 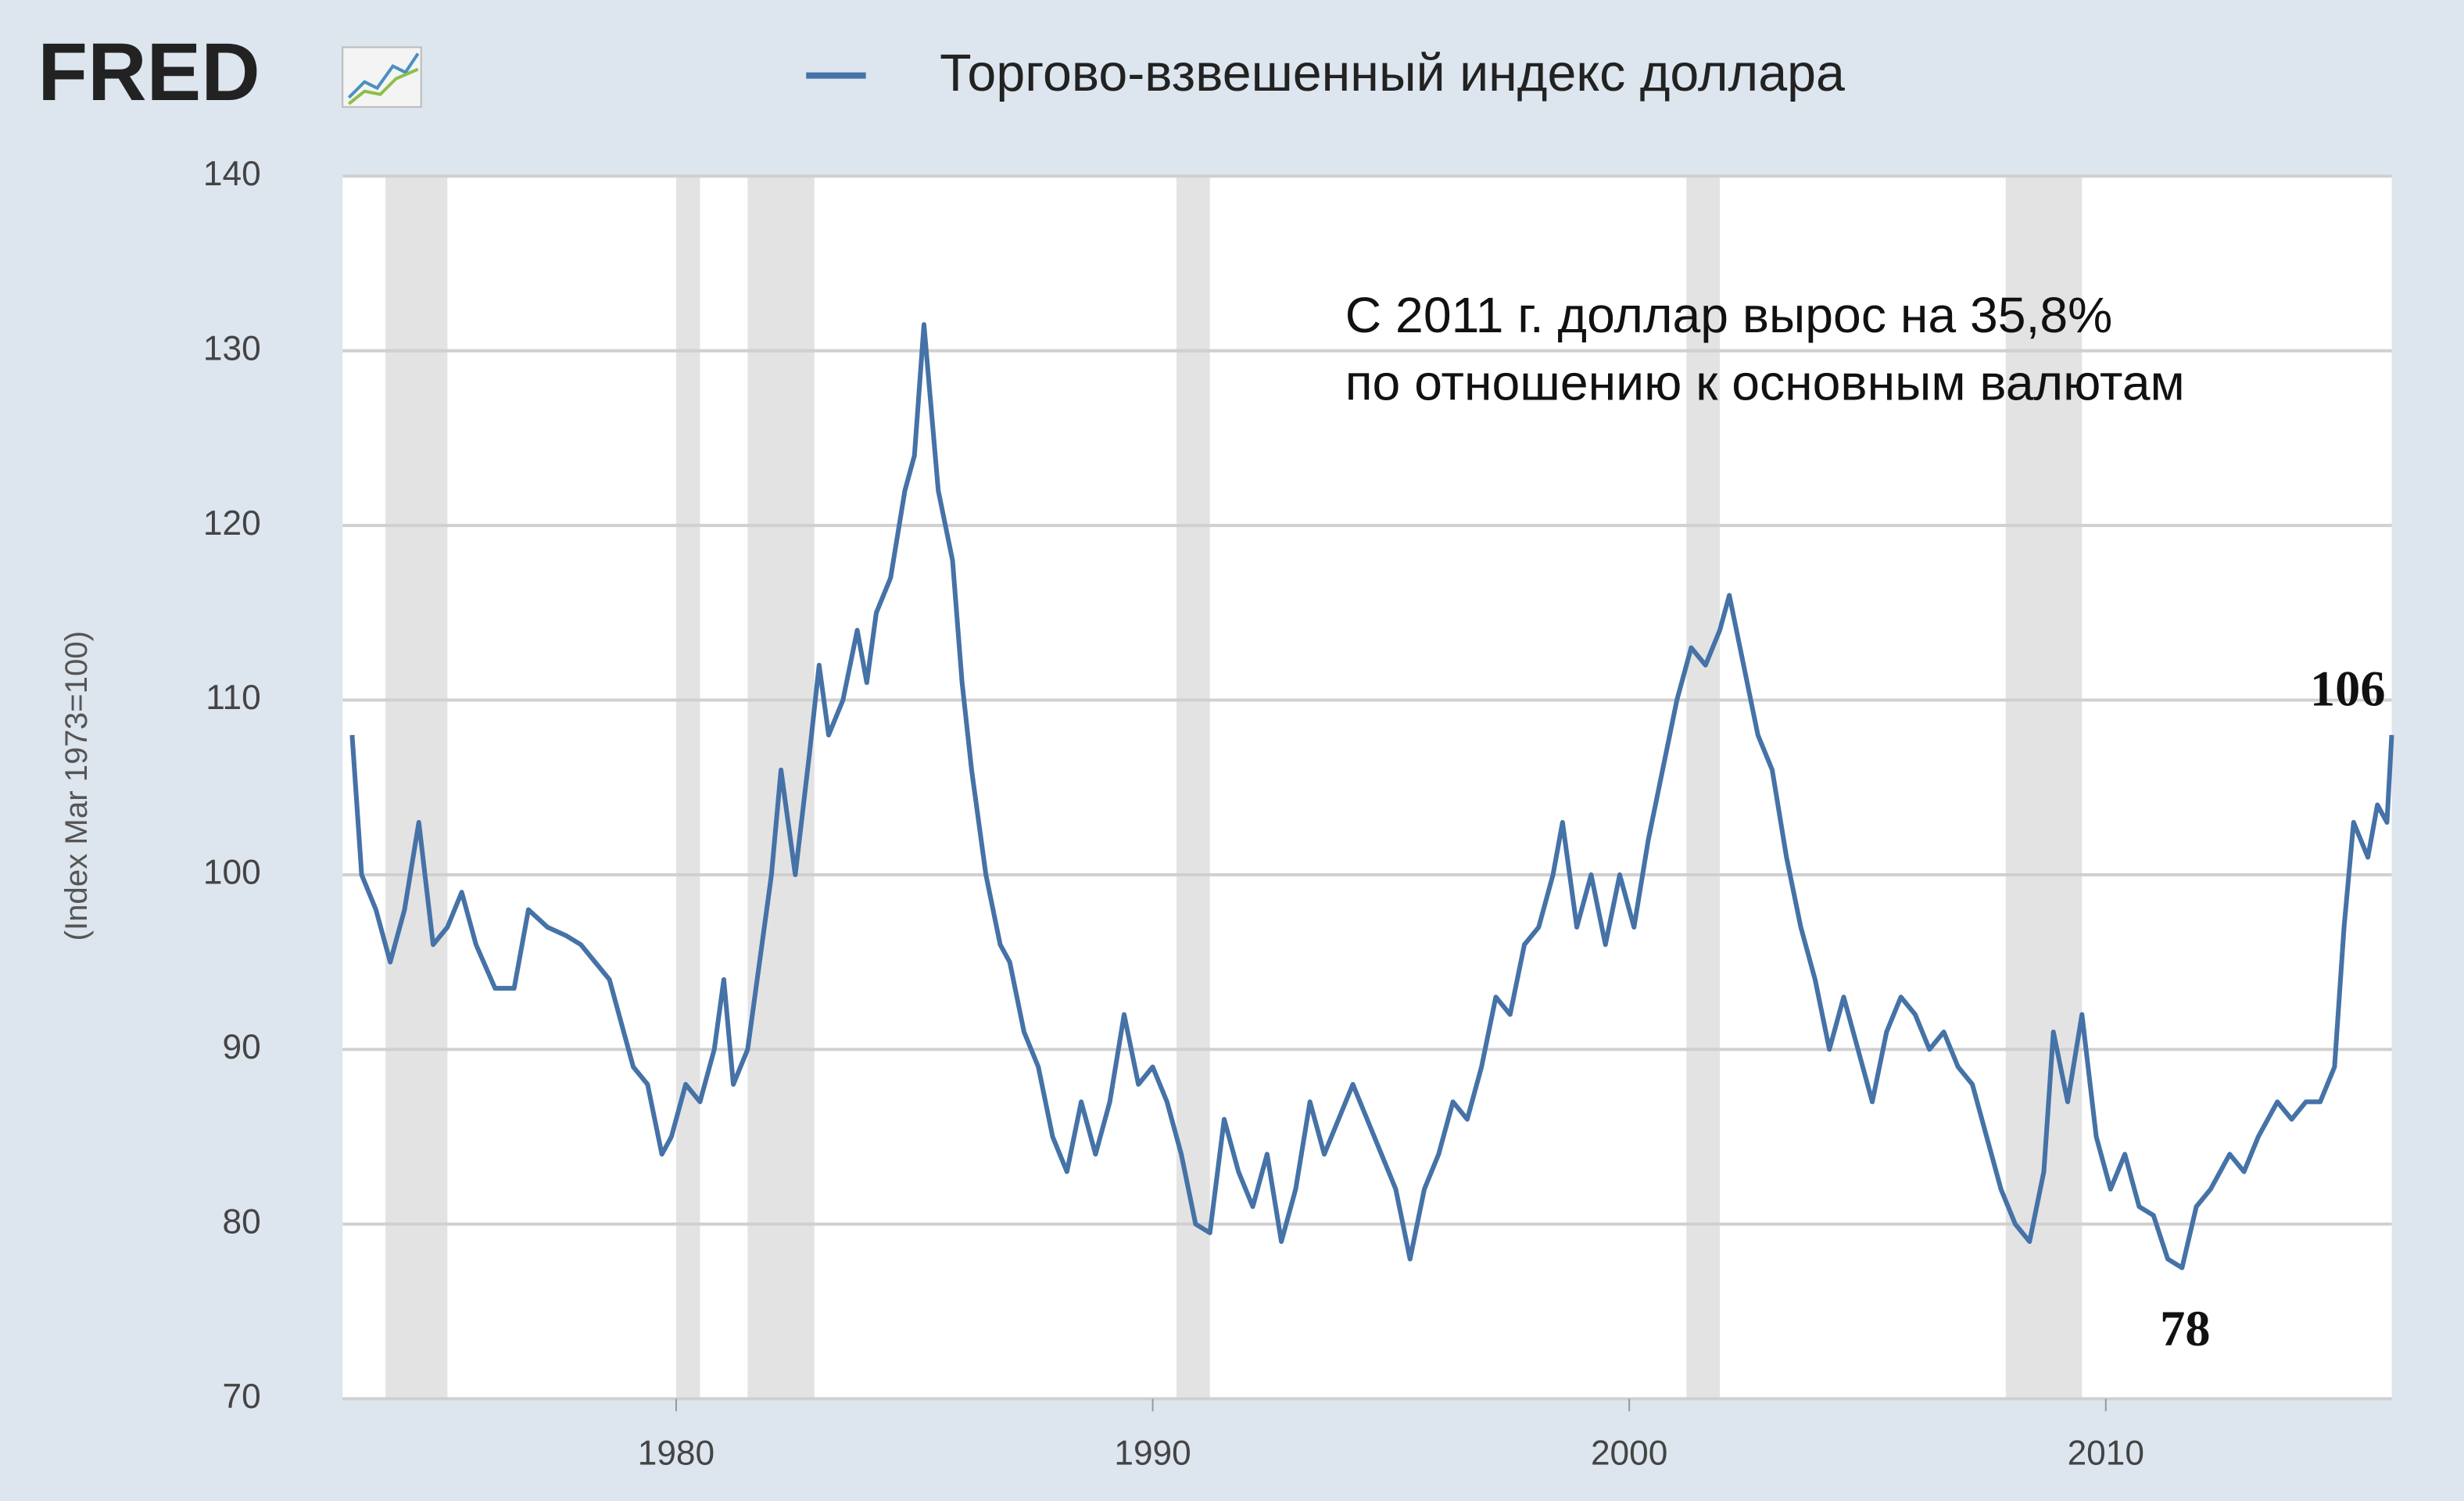 What do you see at coordinates (76, 786) in the screenshot?
I see `y-axis-label: (Index Mar 1973=100)` at bounding box center [76, 786].